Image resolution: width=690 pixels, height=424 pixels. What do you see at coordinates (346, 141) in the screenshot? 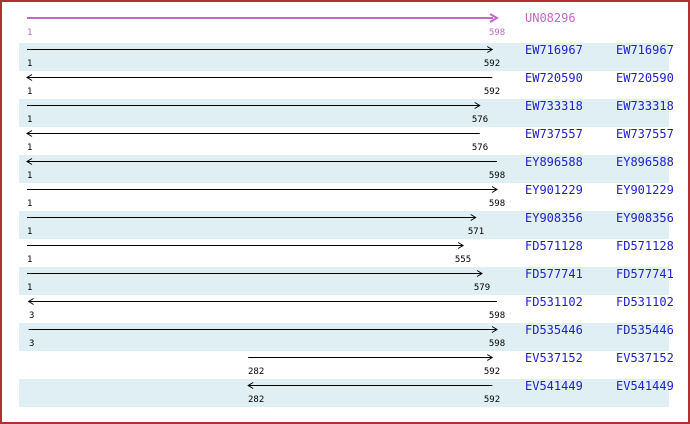
I see `alignment-row: 1 576 EW737557 EW737557` at bounding box center [346, 141].